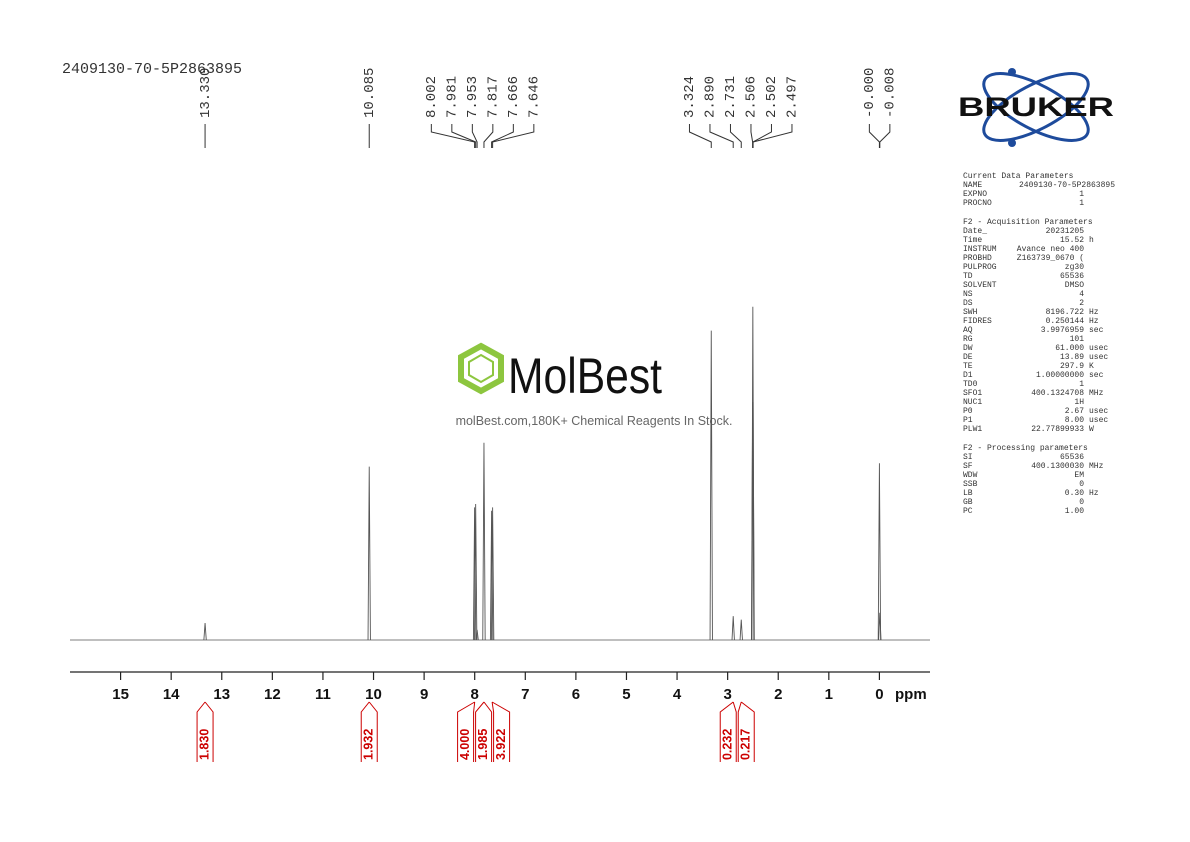  Describe the element at coordinates (911, 694) in the screenshot. I see `x-axis-label: ppm` at that location.